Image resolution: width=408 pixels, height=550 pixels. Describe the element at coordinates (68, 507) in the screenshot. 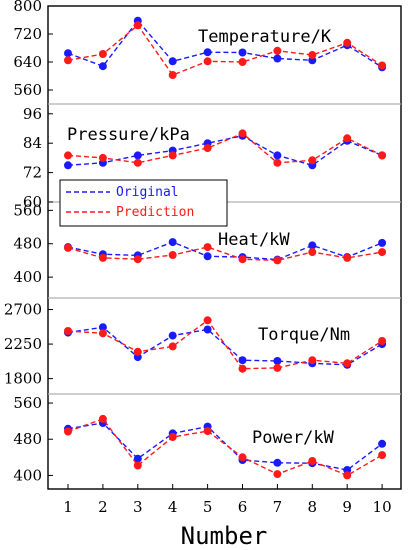

I see `x-tick-label: 1` at that location.